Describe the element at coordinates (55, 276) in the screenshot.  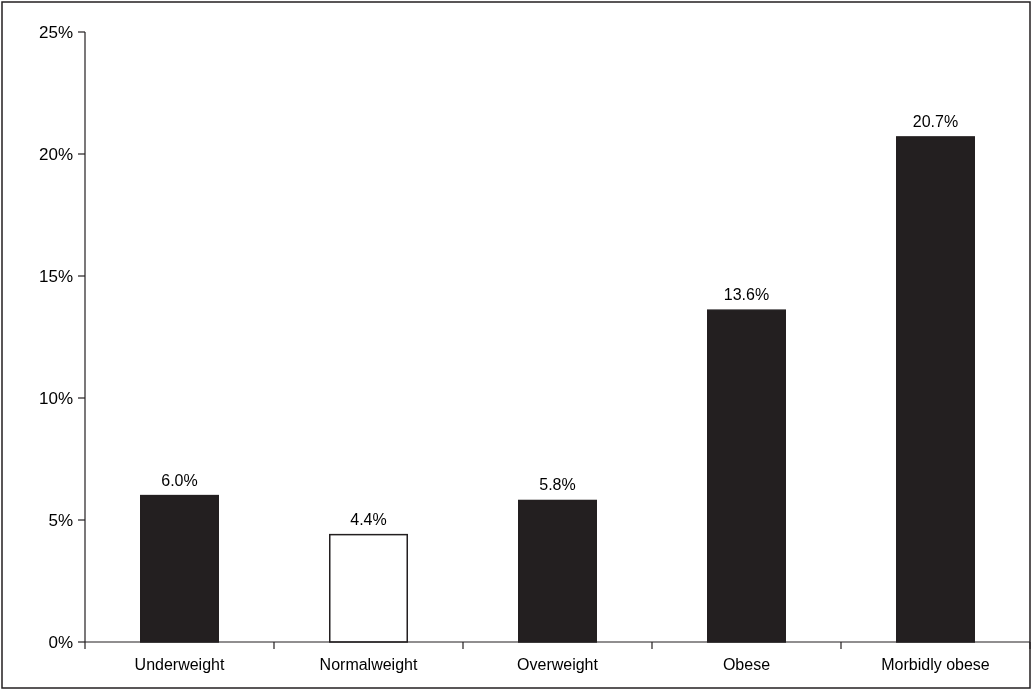
I see `y-tick-label: 15%` at that location.